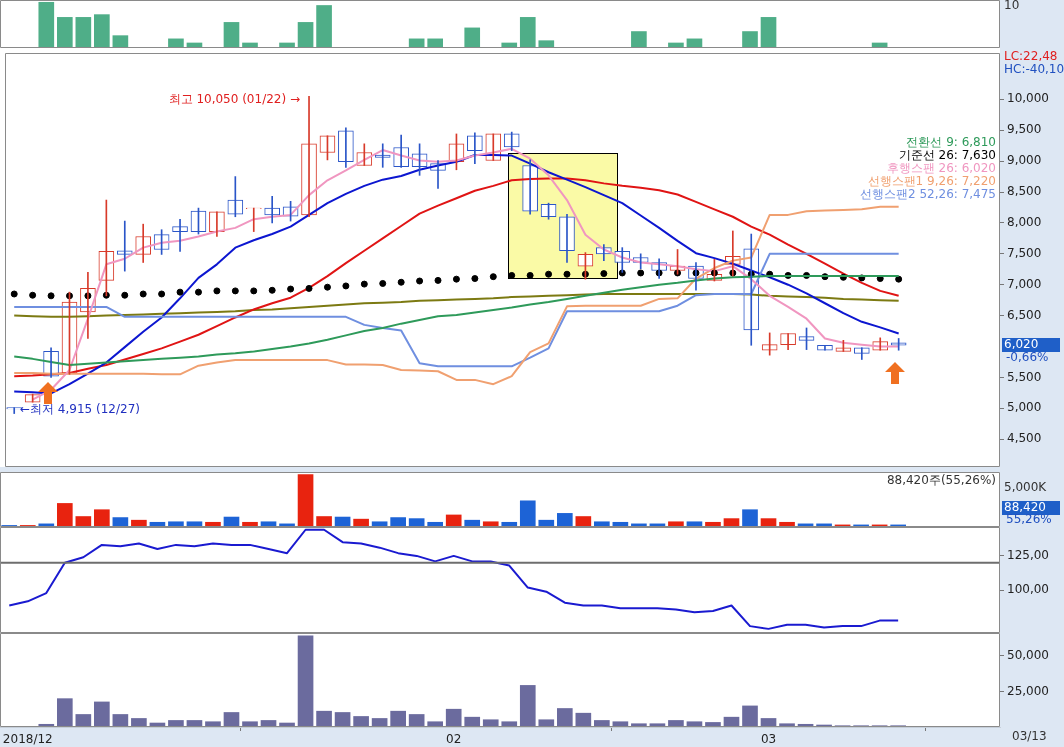  I want to click on annotation: 88,420주(55,26%), so click(941, 480).